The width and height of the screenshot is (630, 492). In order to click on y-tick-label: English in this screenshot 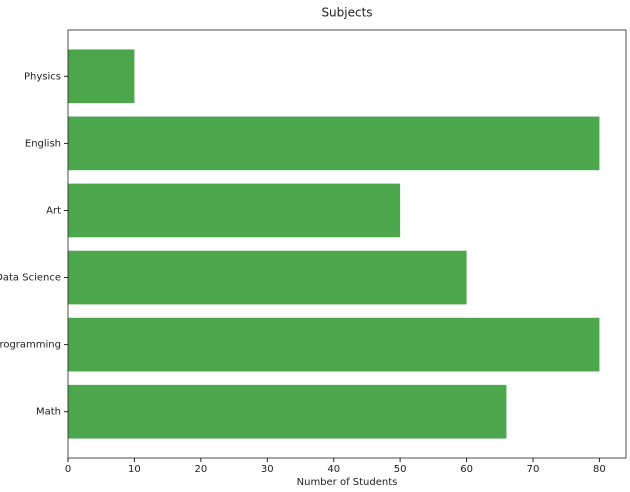, I will do `click(43, 143)`.